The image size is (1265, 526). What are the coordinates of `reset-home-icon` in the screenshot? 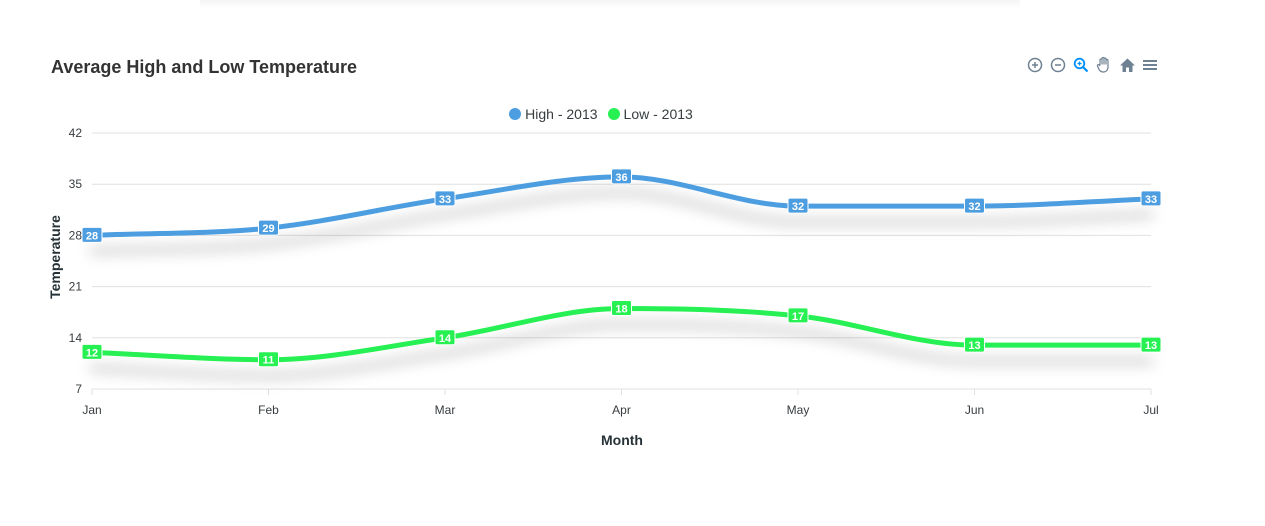 It's located at (1127, 65).